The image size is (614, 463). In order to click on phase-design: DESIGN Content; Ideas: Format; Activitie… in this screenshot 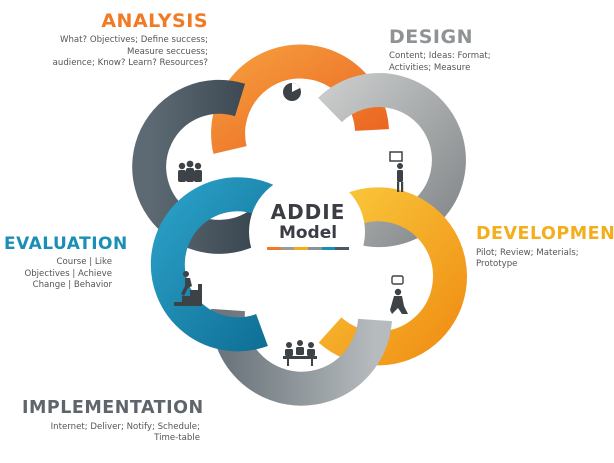, I will do `click(469, 51)`.